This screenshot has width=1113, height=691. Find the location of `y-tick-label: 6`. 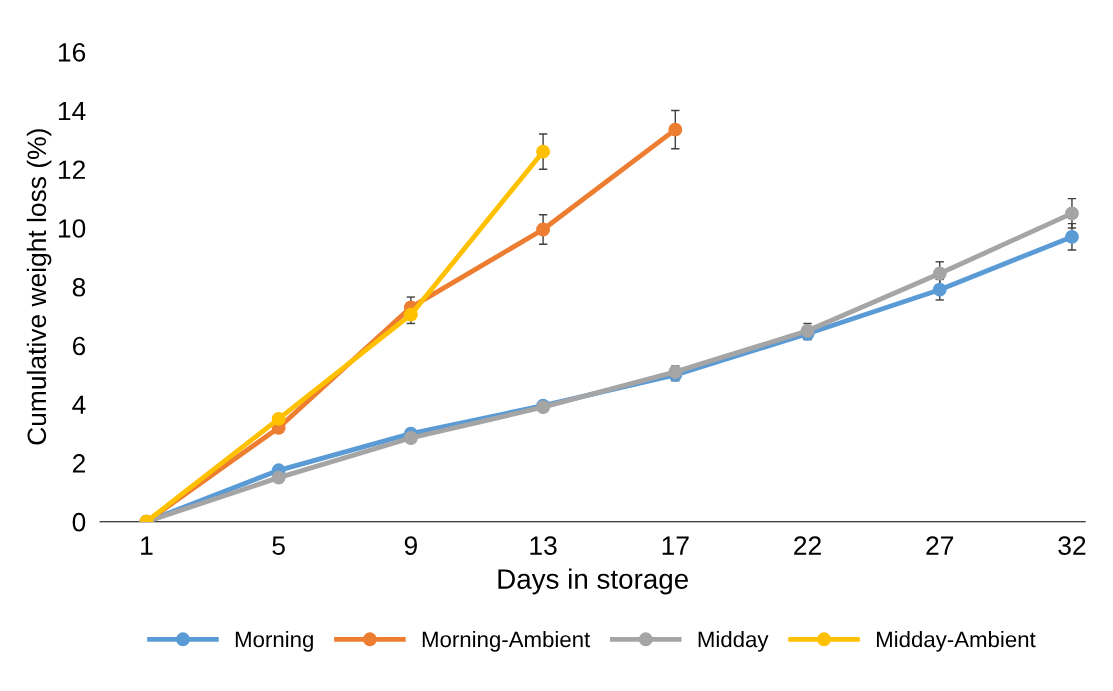

y-tick-label: 6 is located at coordinates (79, 346).